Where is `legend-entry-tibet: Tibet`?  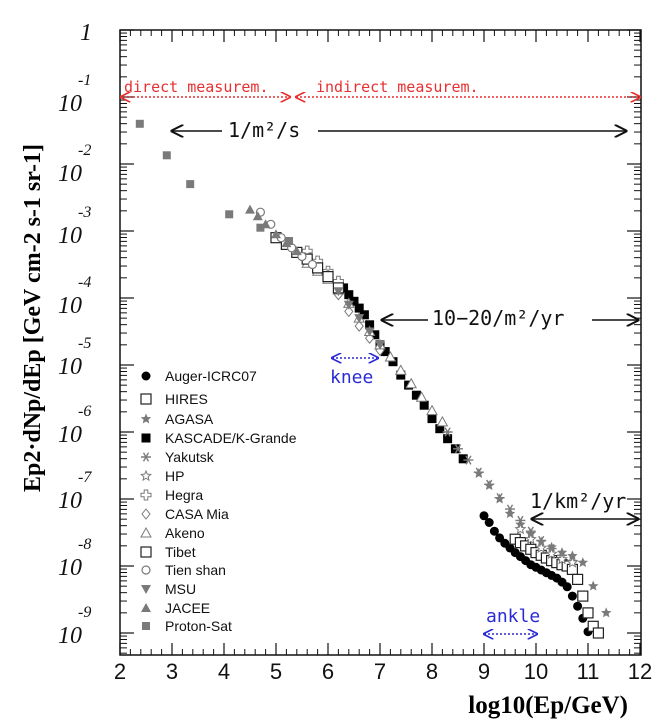 legend-entry-tibet: Tibet is located at coordinates (168, 552).